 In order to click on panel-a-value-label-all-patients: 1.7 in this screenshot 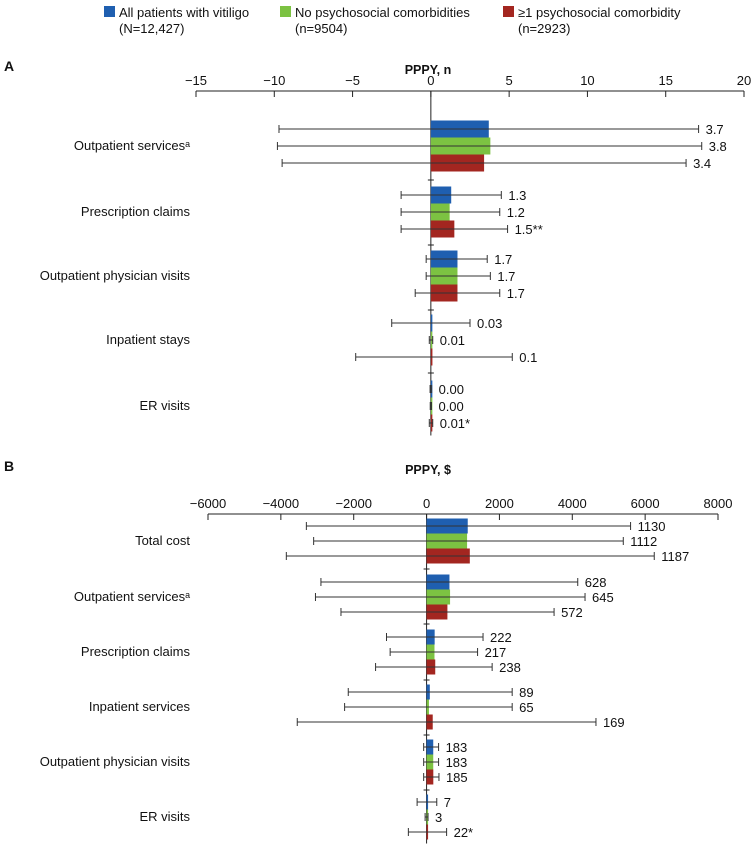, I will do `click(503, 259)`.